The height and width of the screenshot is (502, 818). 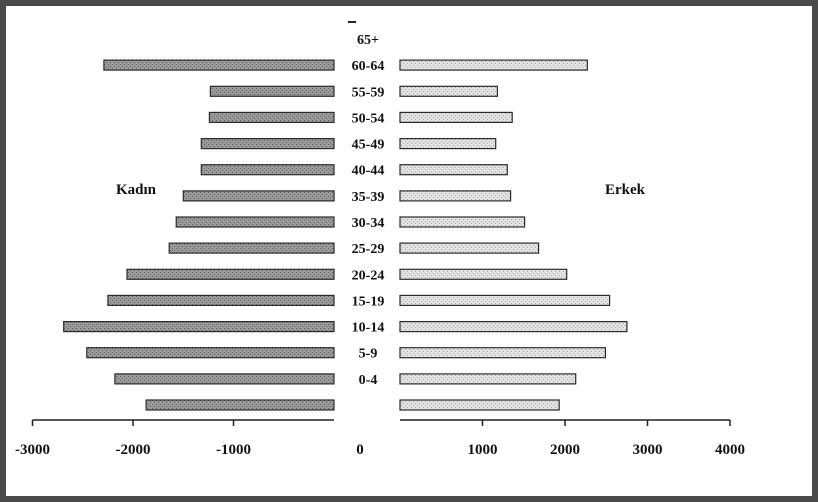 What do you see at coordinates (648, 450) in the screenshot?
I see `x-tick-label: 3000` at bounding box center [648, 450].